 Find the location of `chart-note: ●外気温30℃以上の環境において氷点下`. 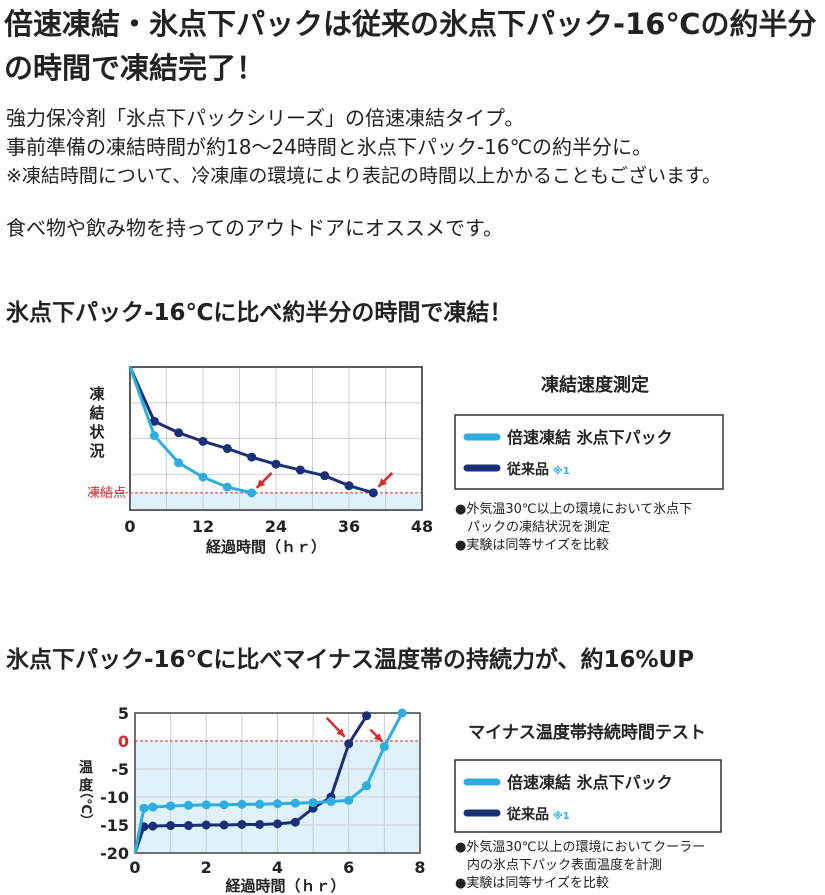

chart-note: ●外気温30℃以上の環境において氷点下 is located at coordinates (573, 509).